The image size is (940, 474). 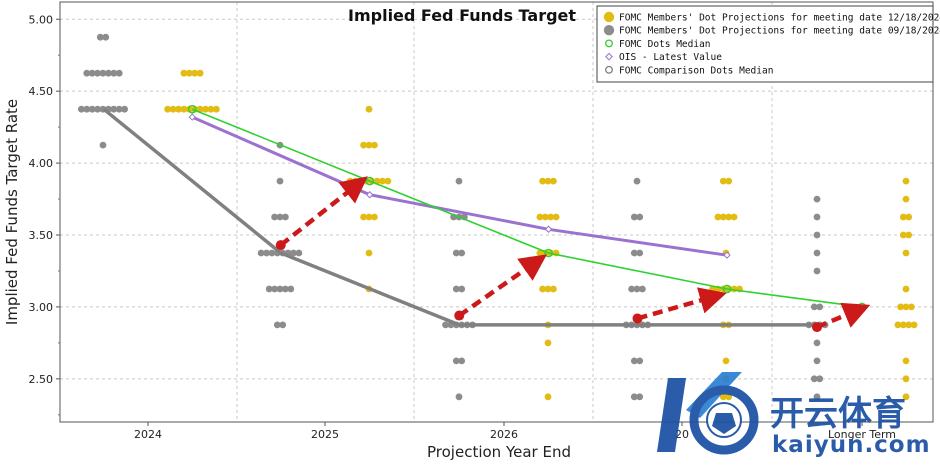 What do you see at coordinates (609, 56) in the screenshot?
I see `legend-symbol-diamond` at bounding box center [609, 56].